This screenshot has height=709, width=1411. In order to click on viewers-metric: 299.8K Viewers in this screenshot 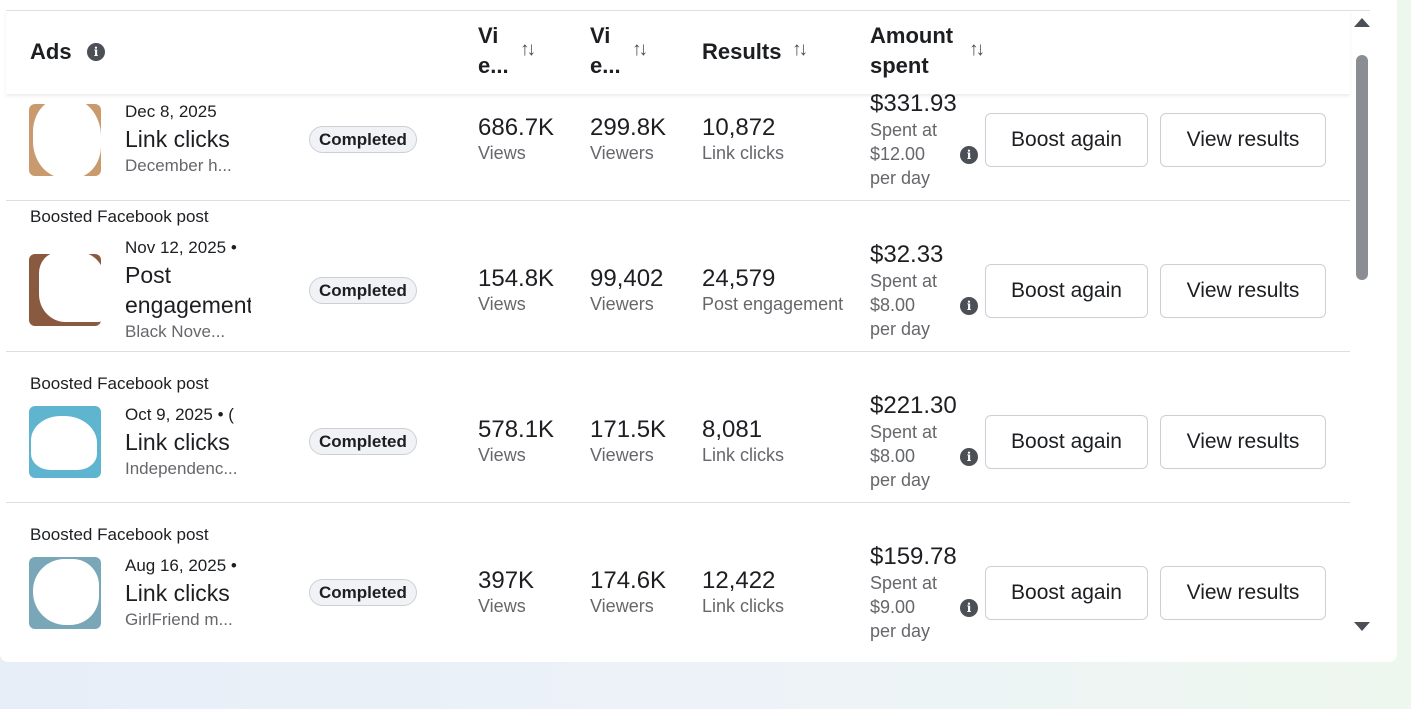, I will do `click(628, 139)`.